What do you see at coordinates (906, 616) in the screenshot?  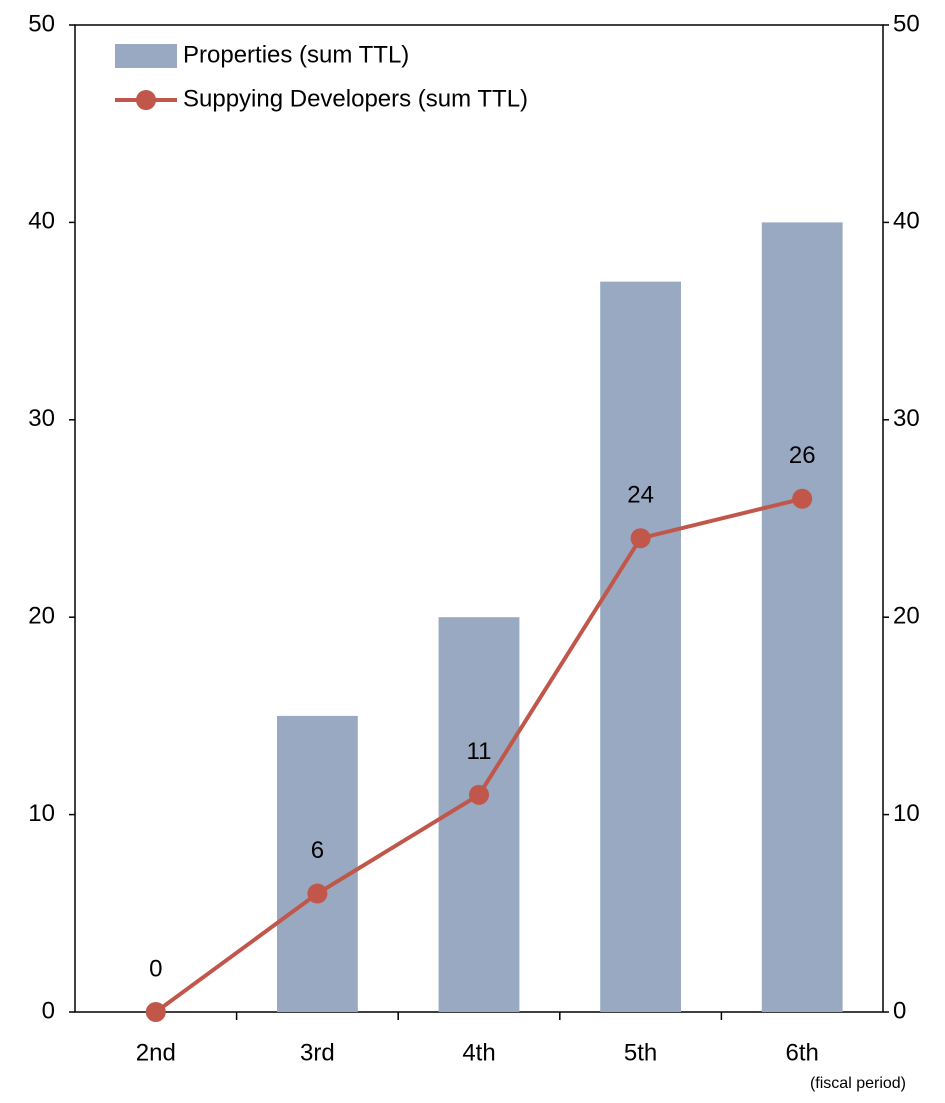 I see `y2-tick-label: 20` at bounding box center [906, 616].